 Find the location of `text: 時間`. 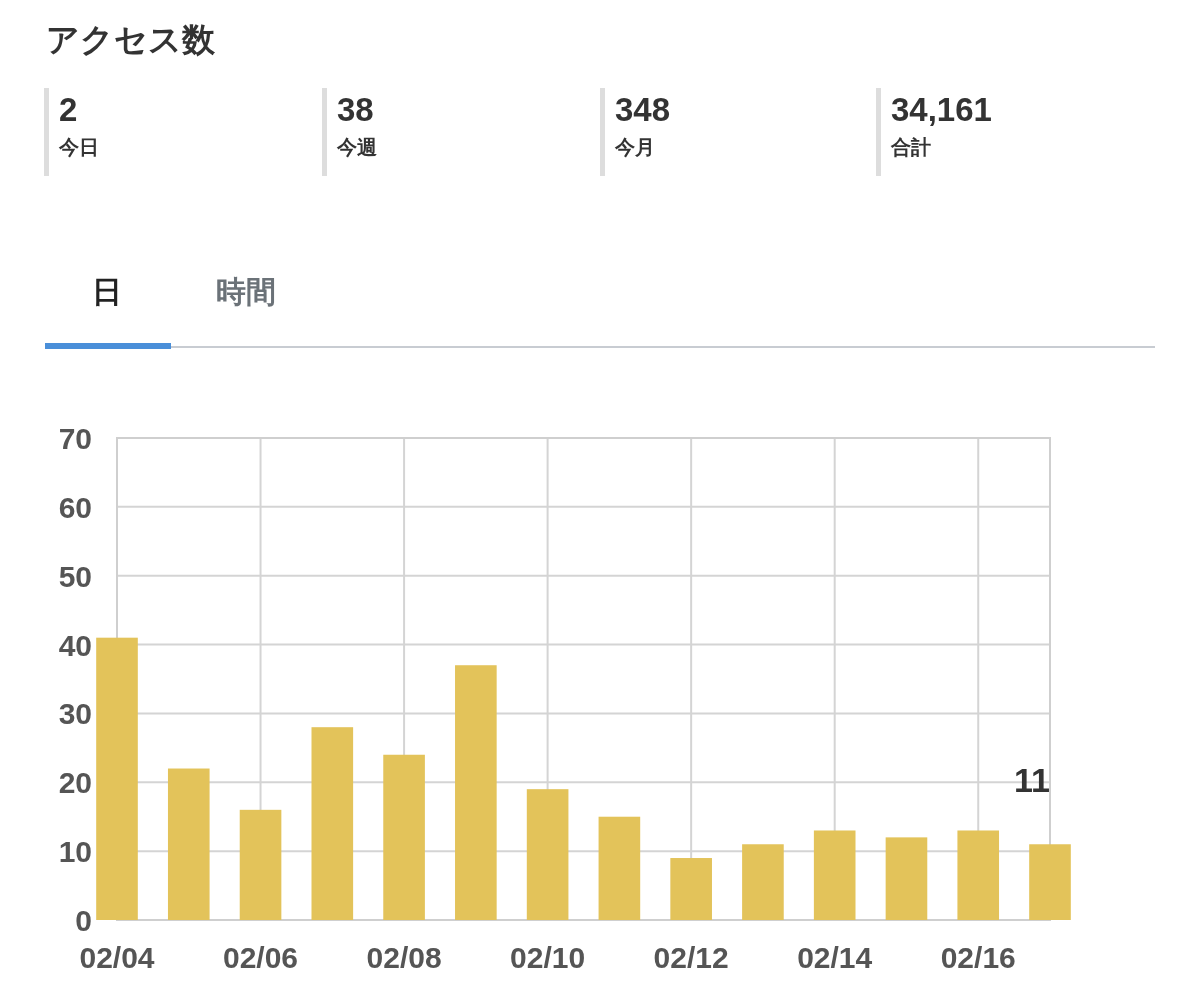

text: 時間 is located at coordinates (246, 292).